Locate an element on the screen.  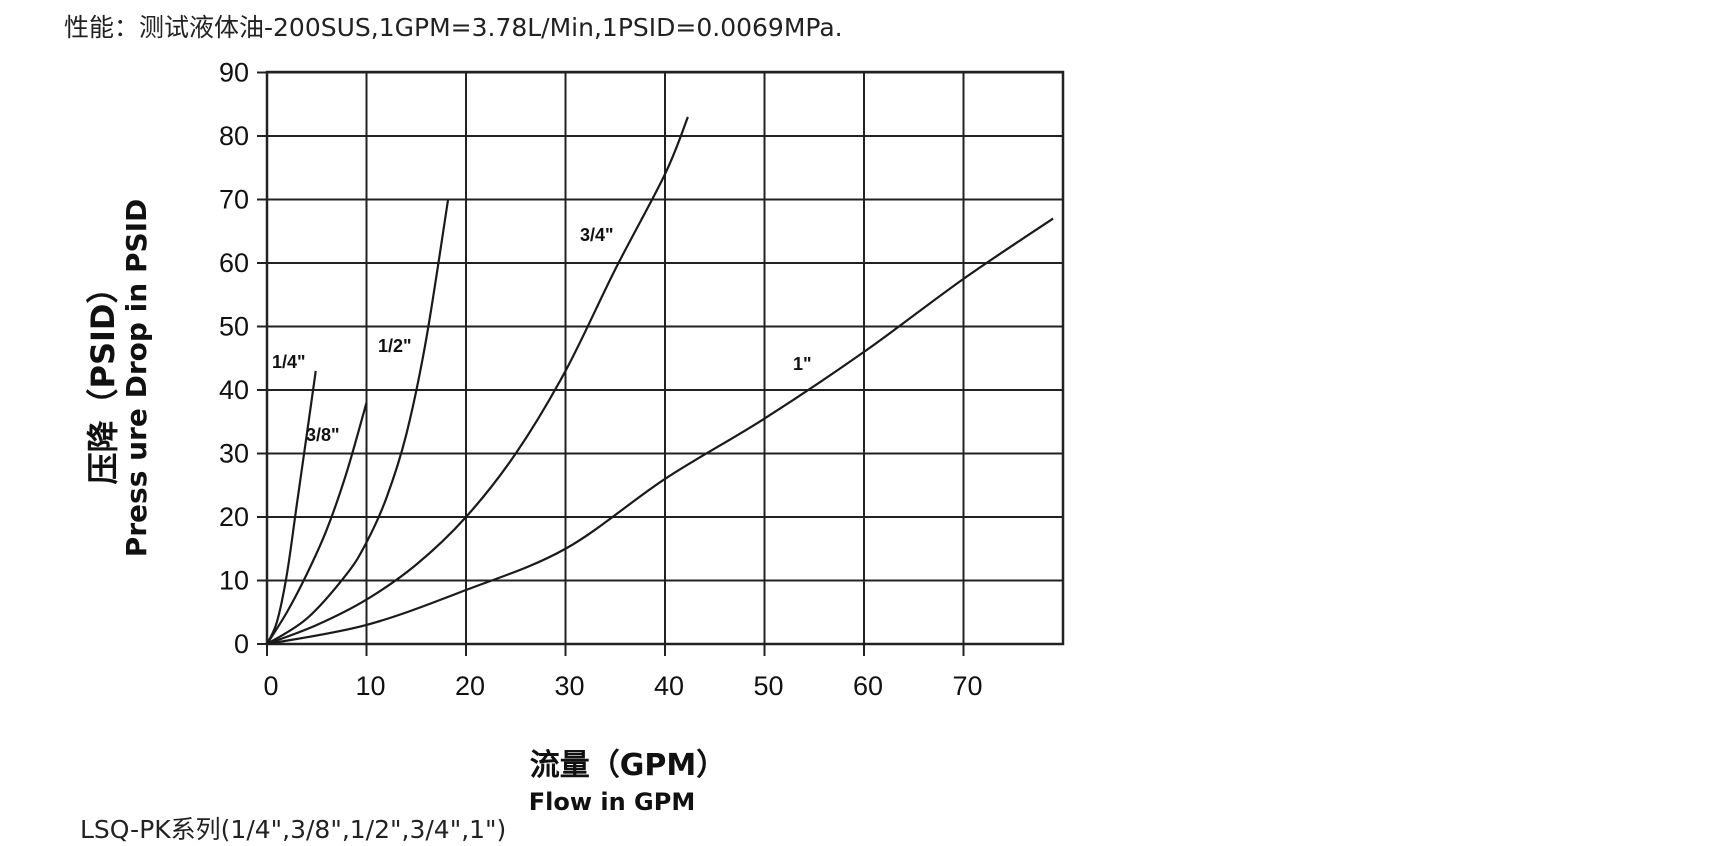
x-tick-label: 40 is located at coordinates (669, 686).